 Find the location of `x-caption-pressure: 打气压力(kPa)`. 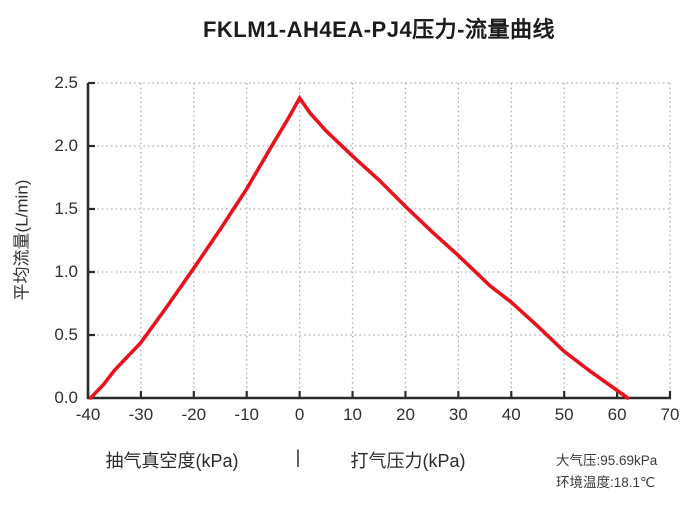

x-caption-pressure: 打气压力(kPa) is located at coordinates (408, 461).